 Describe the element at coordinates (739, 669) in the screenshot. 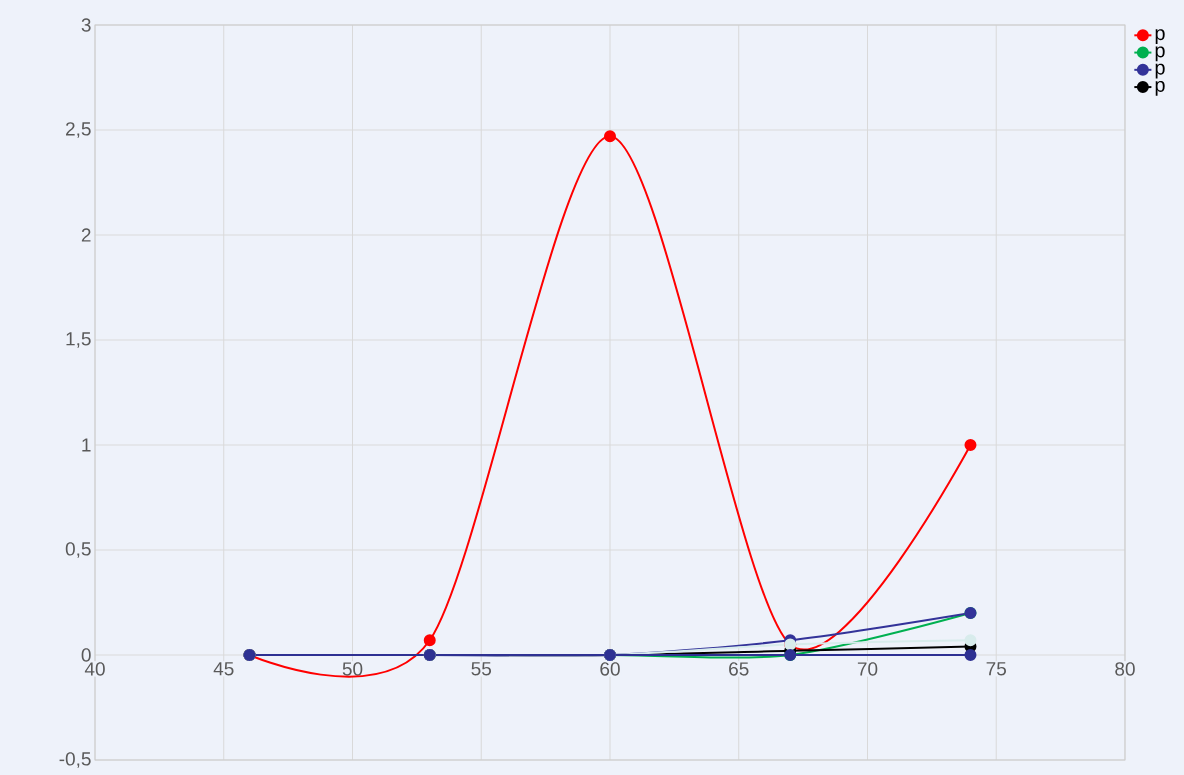

I see `x-tick-label: 65` at that location.